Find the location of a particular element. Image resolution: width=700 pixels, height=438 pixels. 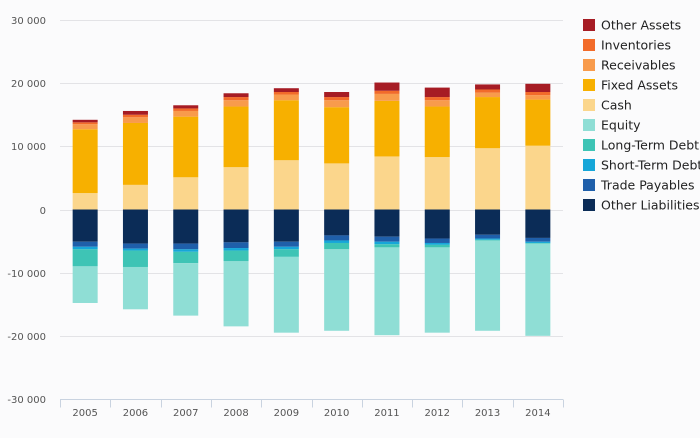

legend-label: Trade Payables is located at coordinates (647, 185).